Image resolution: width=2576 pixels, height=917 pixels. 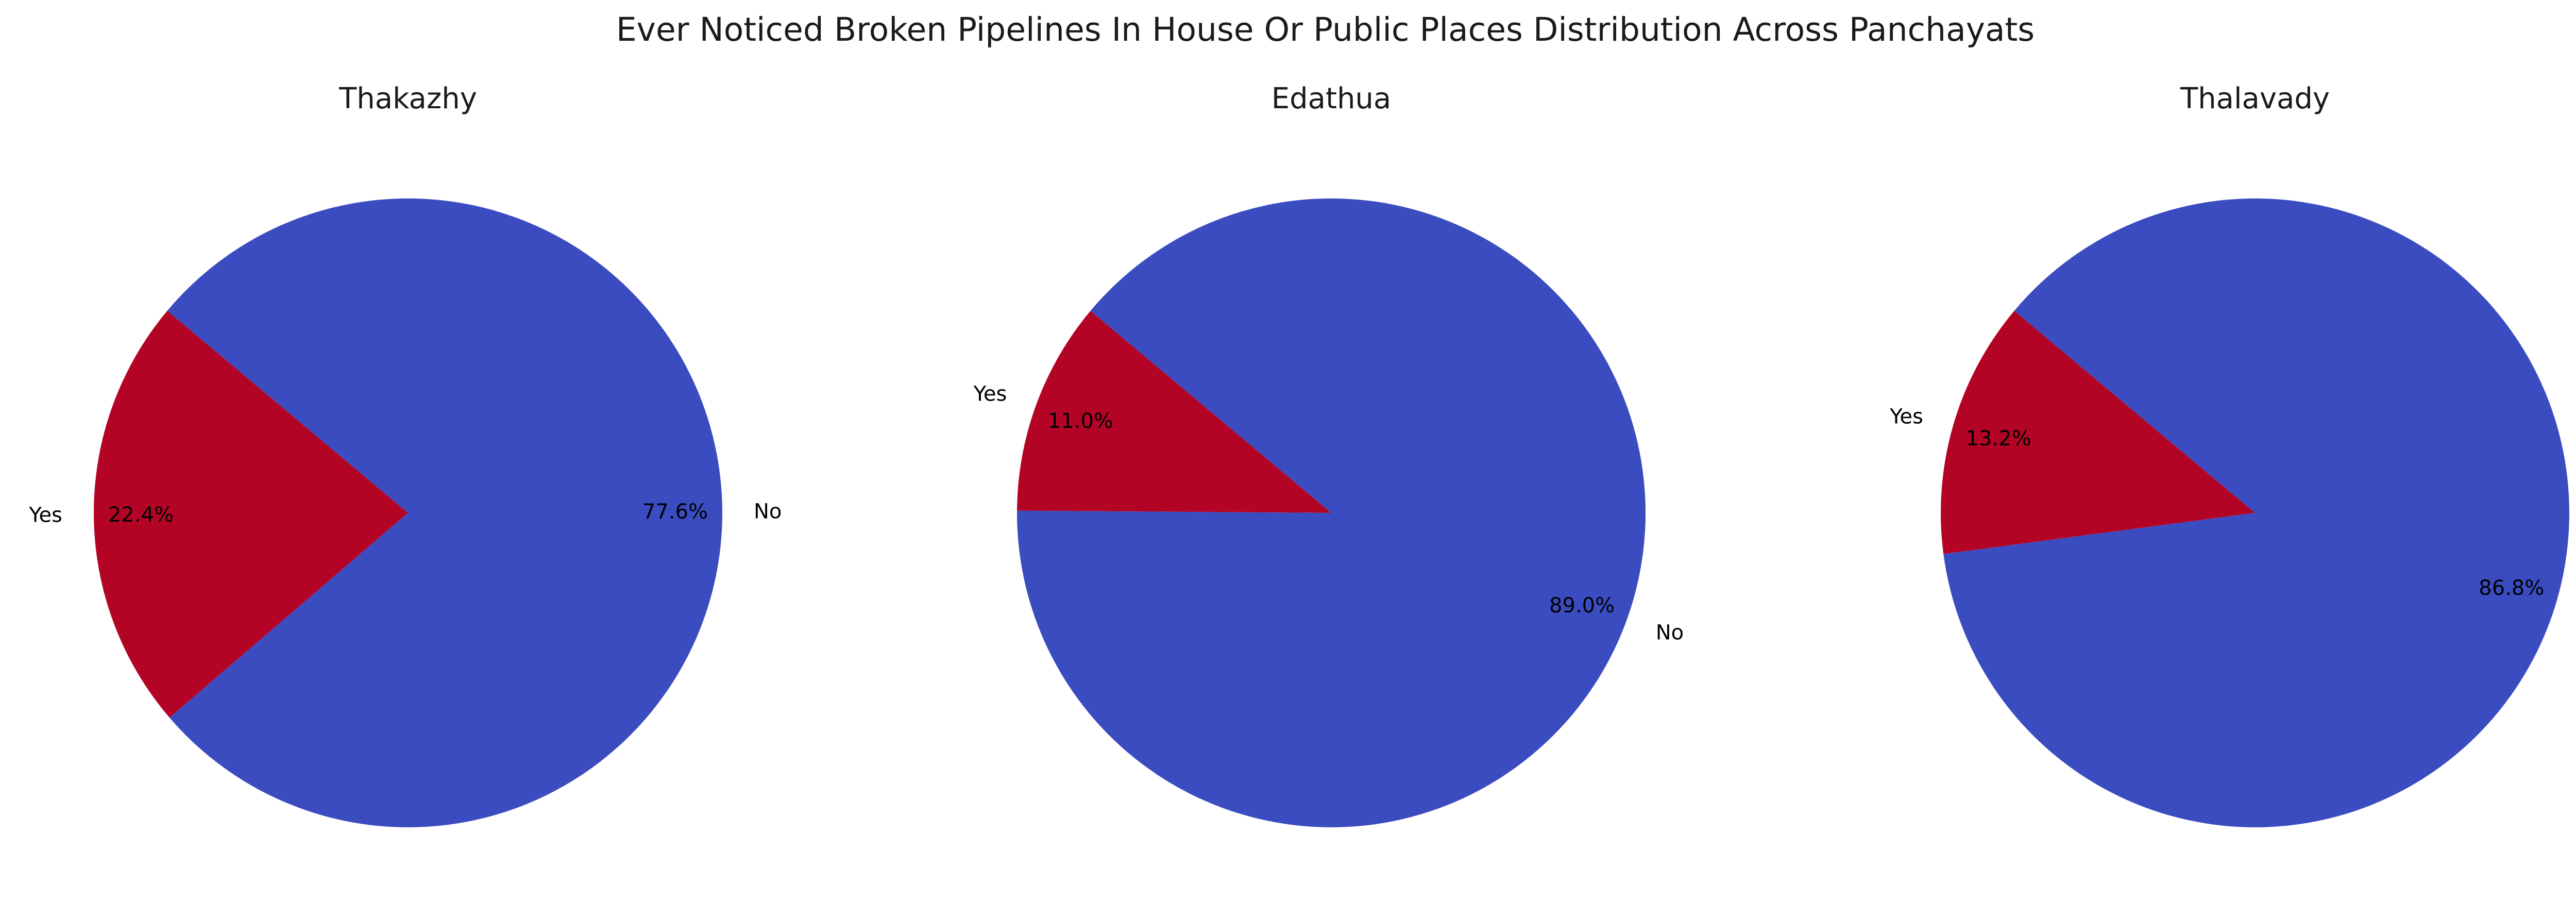 What do you see at coordinates (1906, 416) in the screenshot?
I see `slice-label-thalavady-yes: Yes` at bounding box center [1906, 416].